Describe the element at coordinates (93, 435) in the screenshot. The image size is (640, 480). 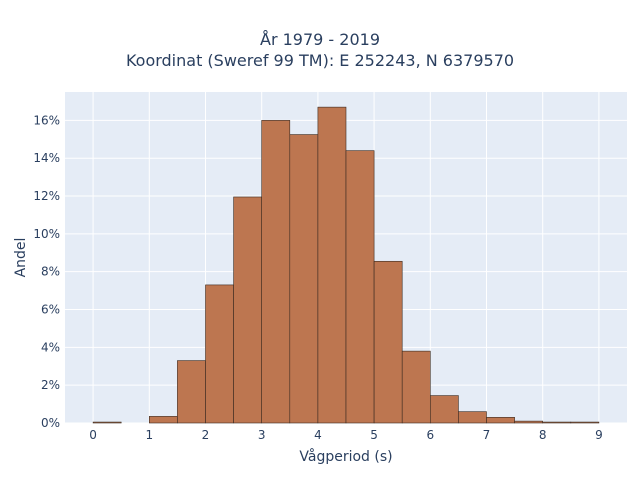
I see `x-tick-label: 0` at that location.